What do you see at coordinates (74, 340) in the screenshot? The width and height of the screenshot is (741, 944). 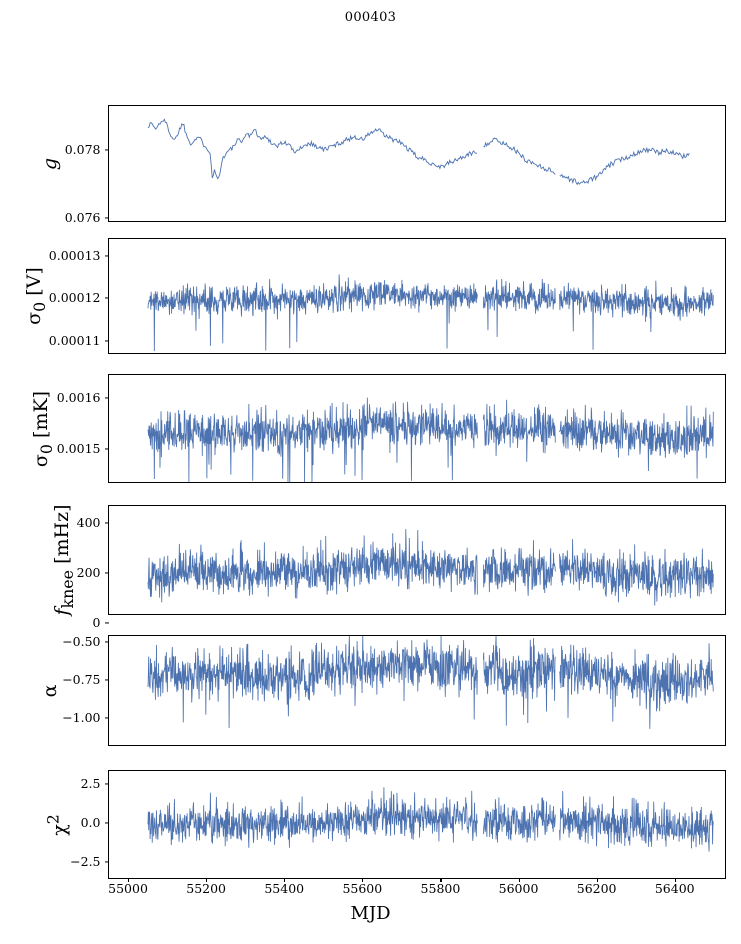 I see `y-tick-label-sigma0_volts-0: 0.00011` at bounding box center [74, 340].